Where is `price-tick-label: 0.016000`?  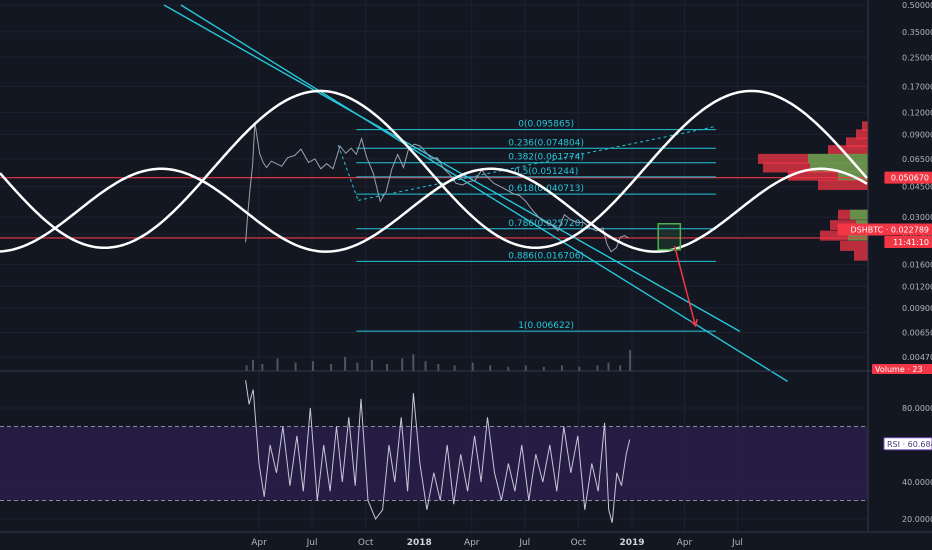
price-tick-label: 0.016000 is located at coordinates (917, 265).